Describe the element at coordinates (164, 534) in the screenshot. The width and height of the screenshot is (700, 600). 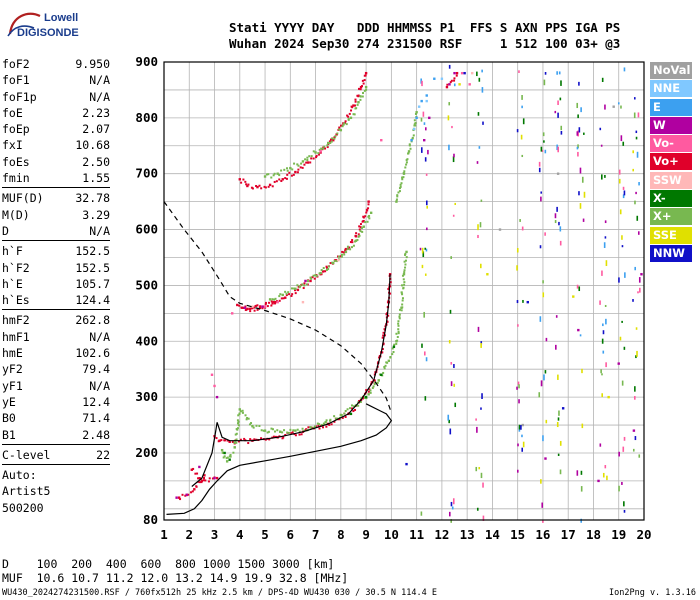
I see `x-tick-label: 1` at that location.